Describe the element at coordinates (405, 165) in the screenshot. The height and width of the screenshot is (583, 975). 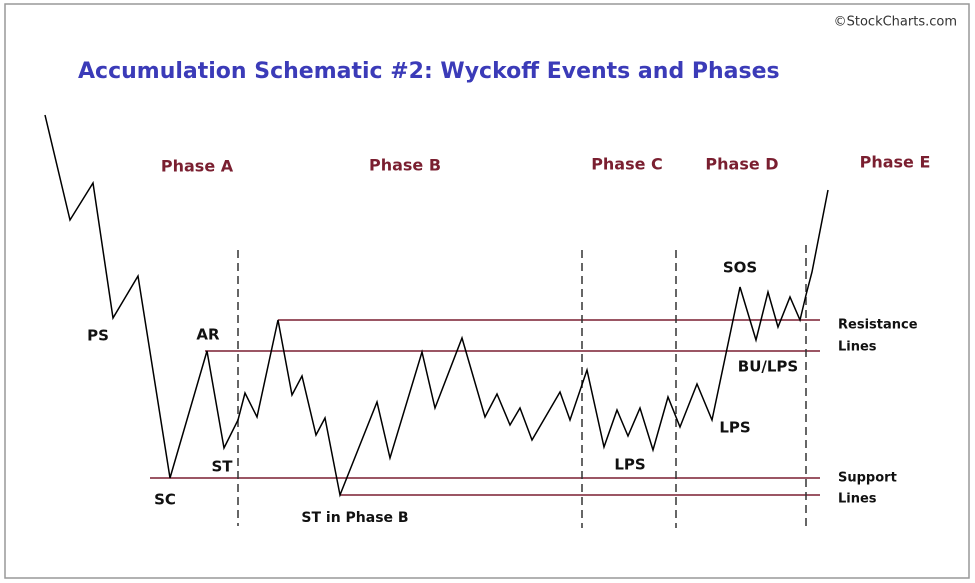
I see `phase-label: Phase B` at that location.